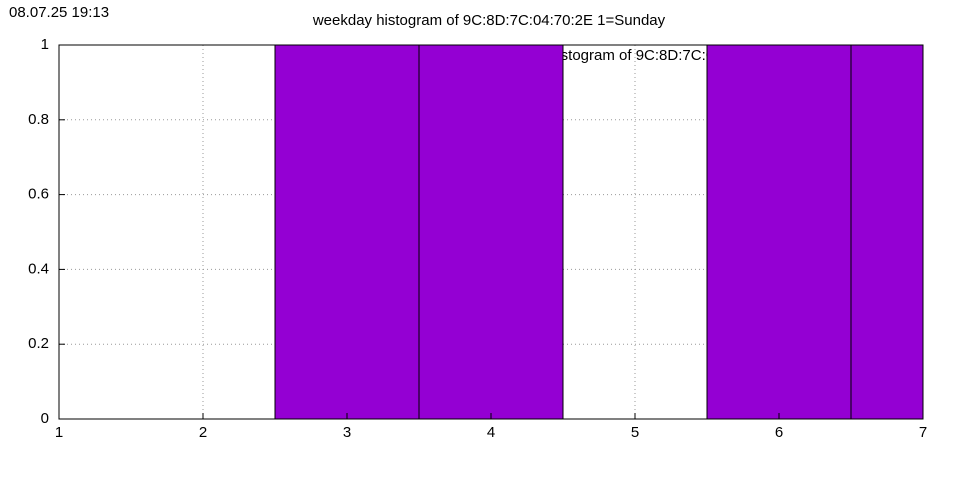 Image resolution: width=960 pixels, height=480 pixels. I want to click on x-tick-label: 2, so click(203, 432).